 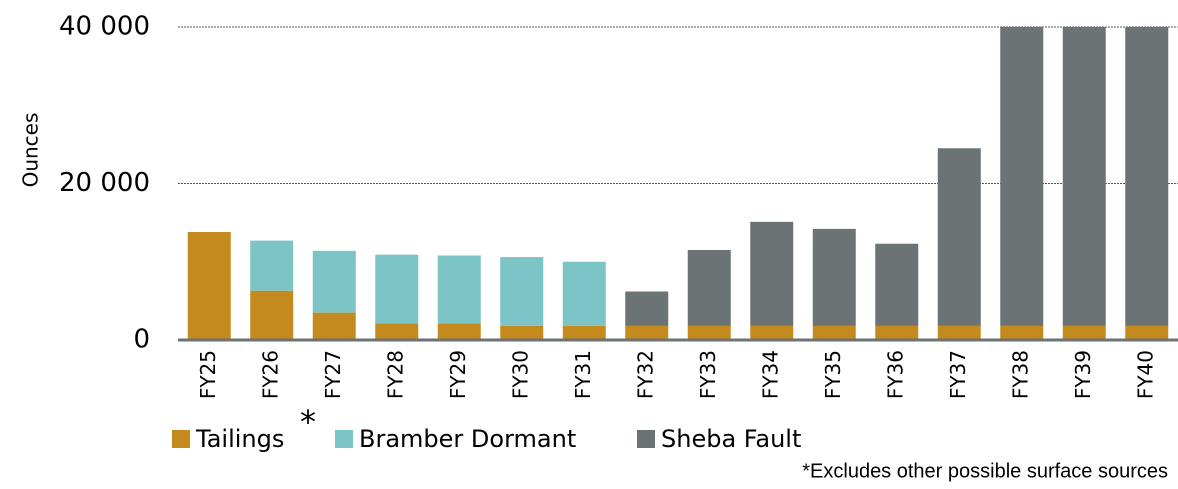 I want to click on x-tick-label: FY30, so click(x=520, y=374).